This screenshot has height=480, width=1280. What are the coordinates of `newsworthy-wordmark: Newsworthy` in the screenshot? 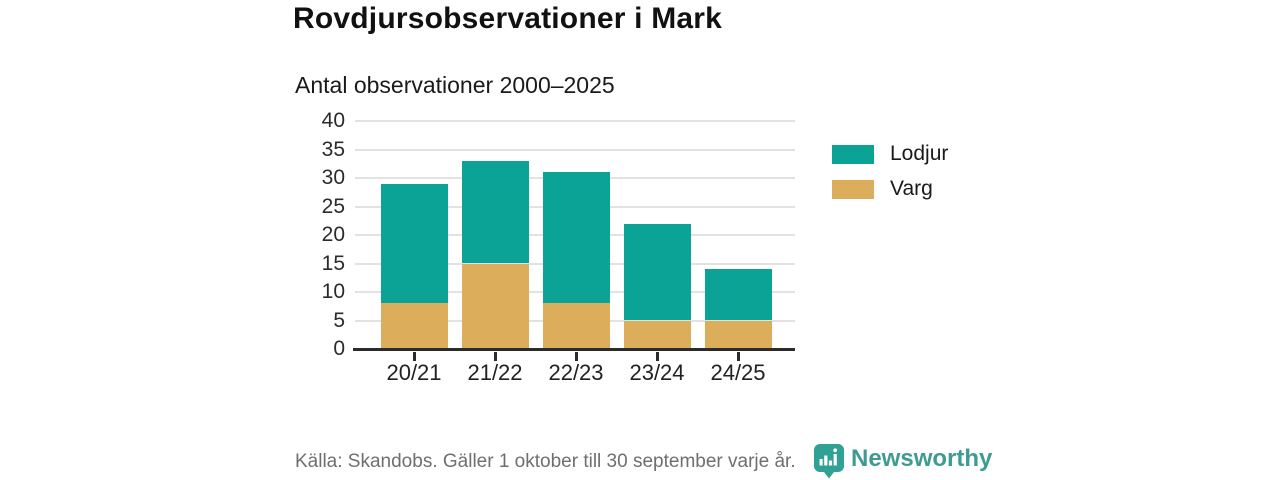 It's located at (922, 458).